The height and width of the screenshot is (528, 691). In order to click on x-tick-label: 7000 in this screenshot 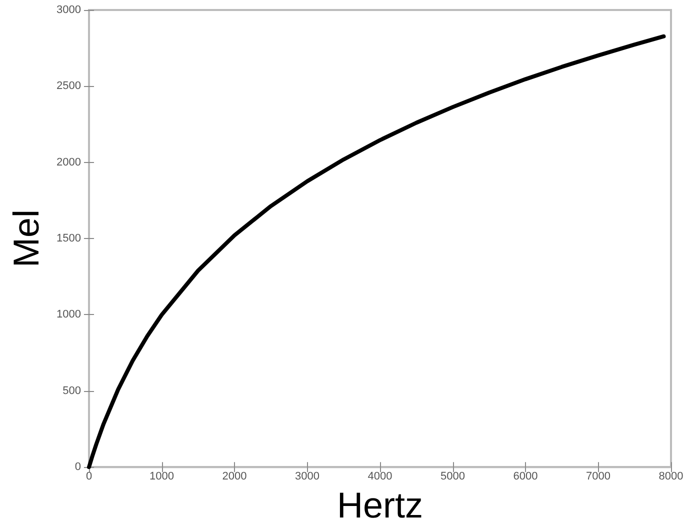, I will do `click(598, 476)`.